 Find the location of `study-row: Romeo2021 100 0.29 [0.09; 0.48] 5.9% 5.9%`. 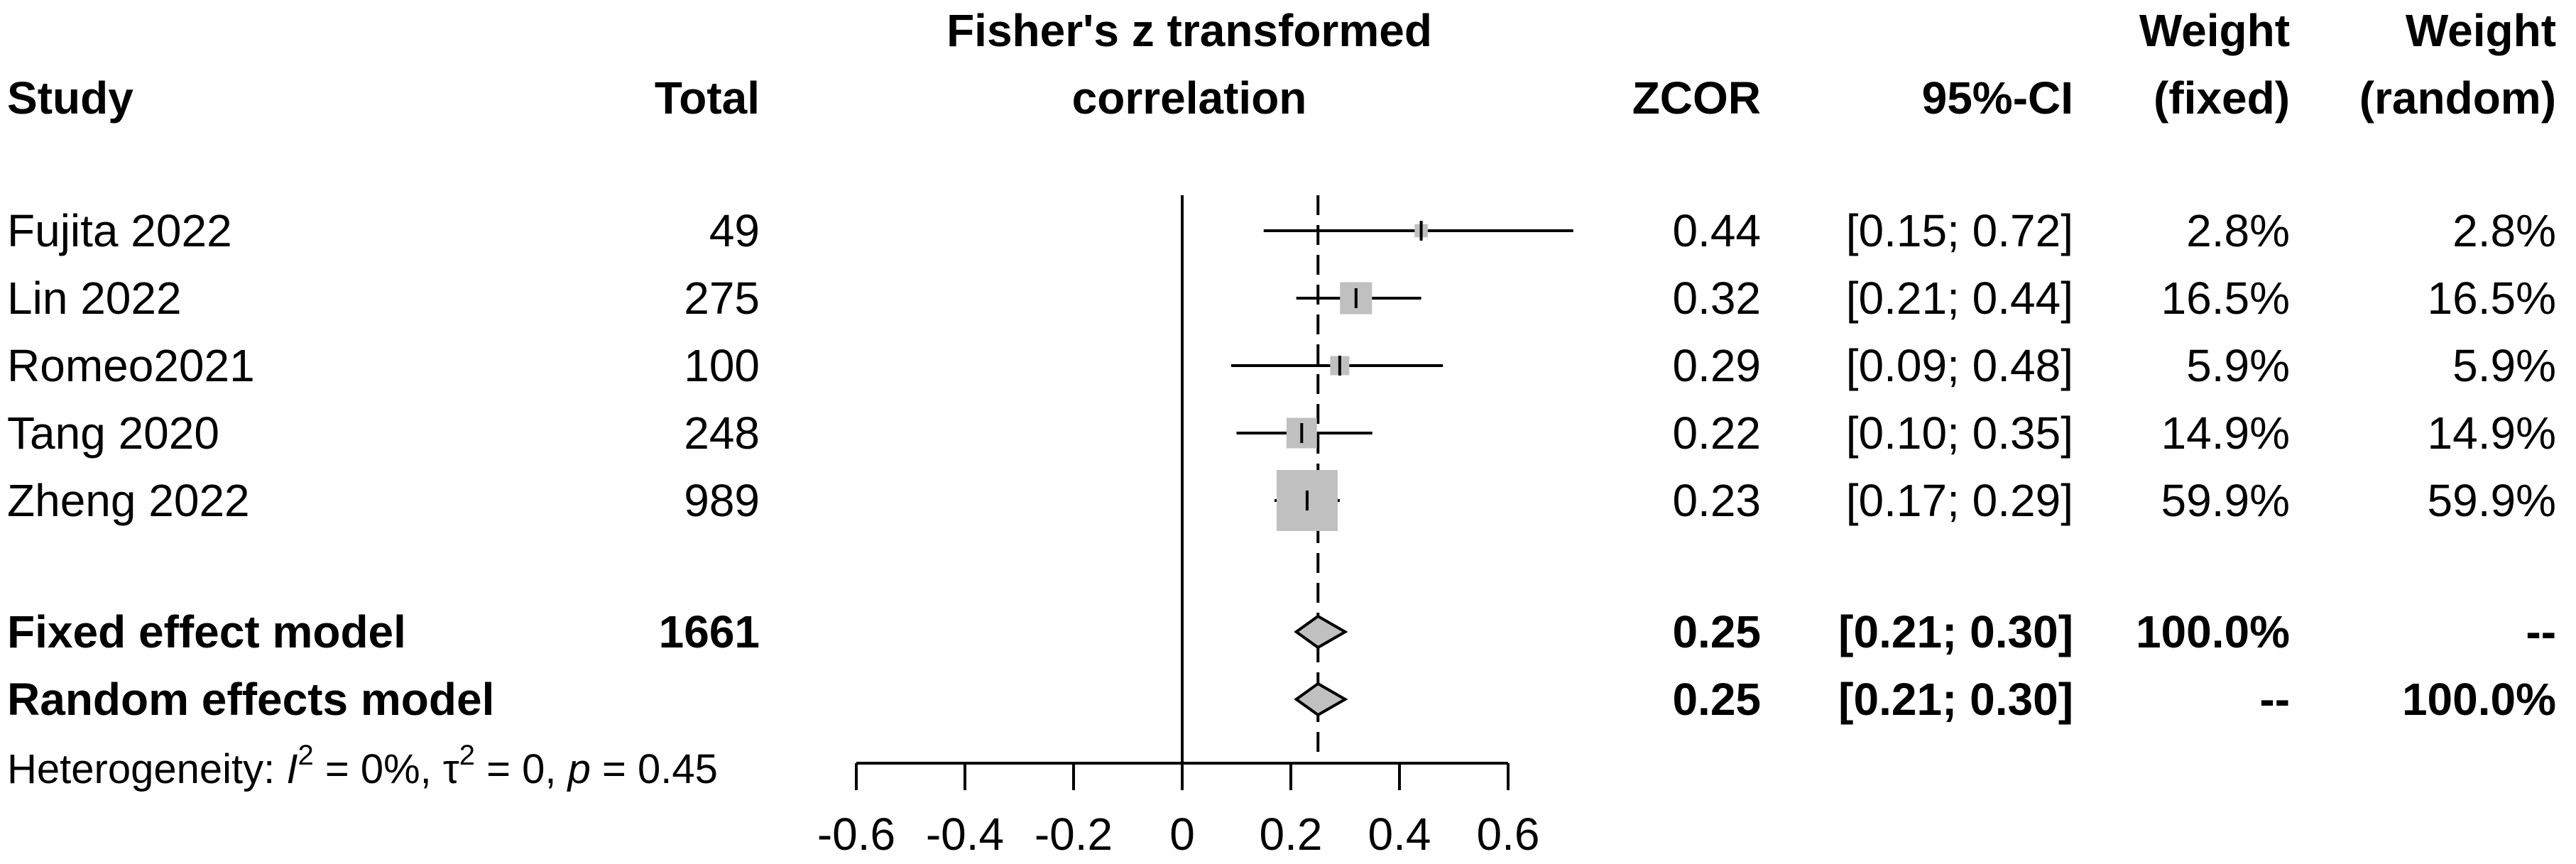

study-row: Romeo2021 100 0.29 [0.09; 0.48] 5.9% 5.9% is located at coordinates (1281, 366).